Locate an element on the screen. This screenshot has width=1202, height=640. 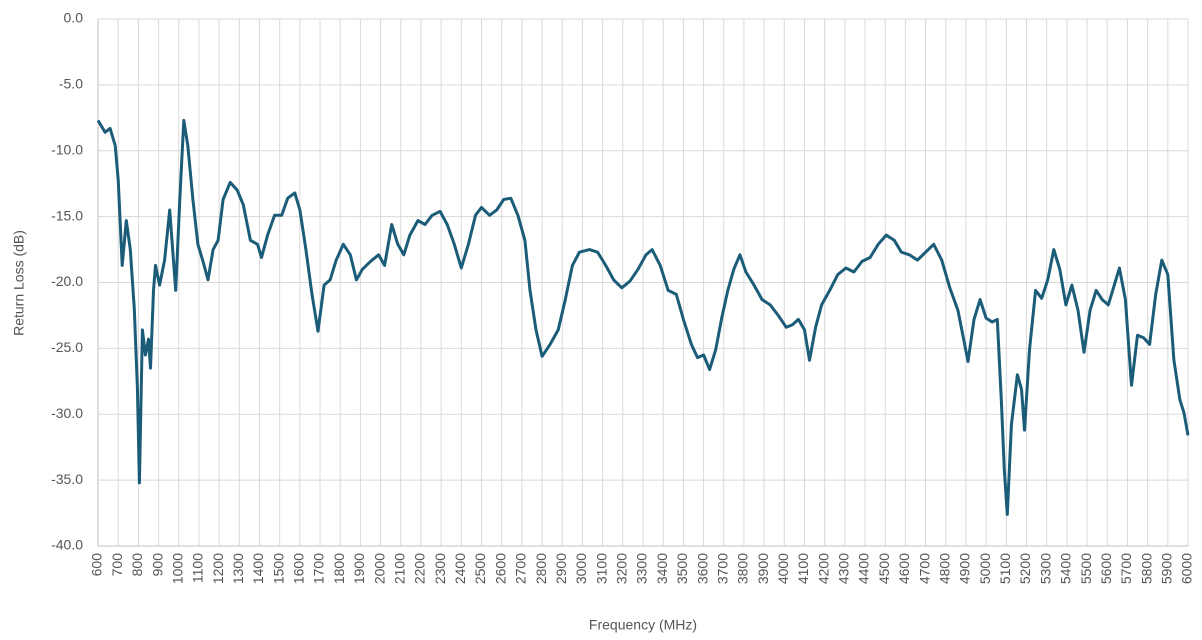
x-tick-label: 4900 is located at coordinates (965, 568).